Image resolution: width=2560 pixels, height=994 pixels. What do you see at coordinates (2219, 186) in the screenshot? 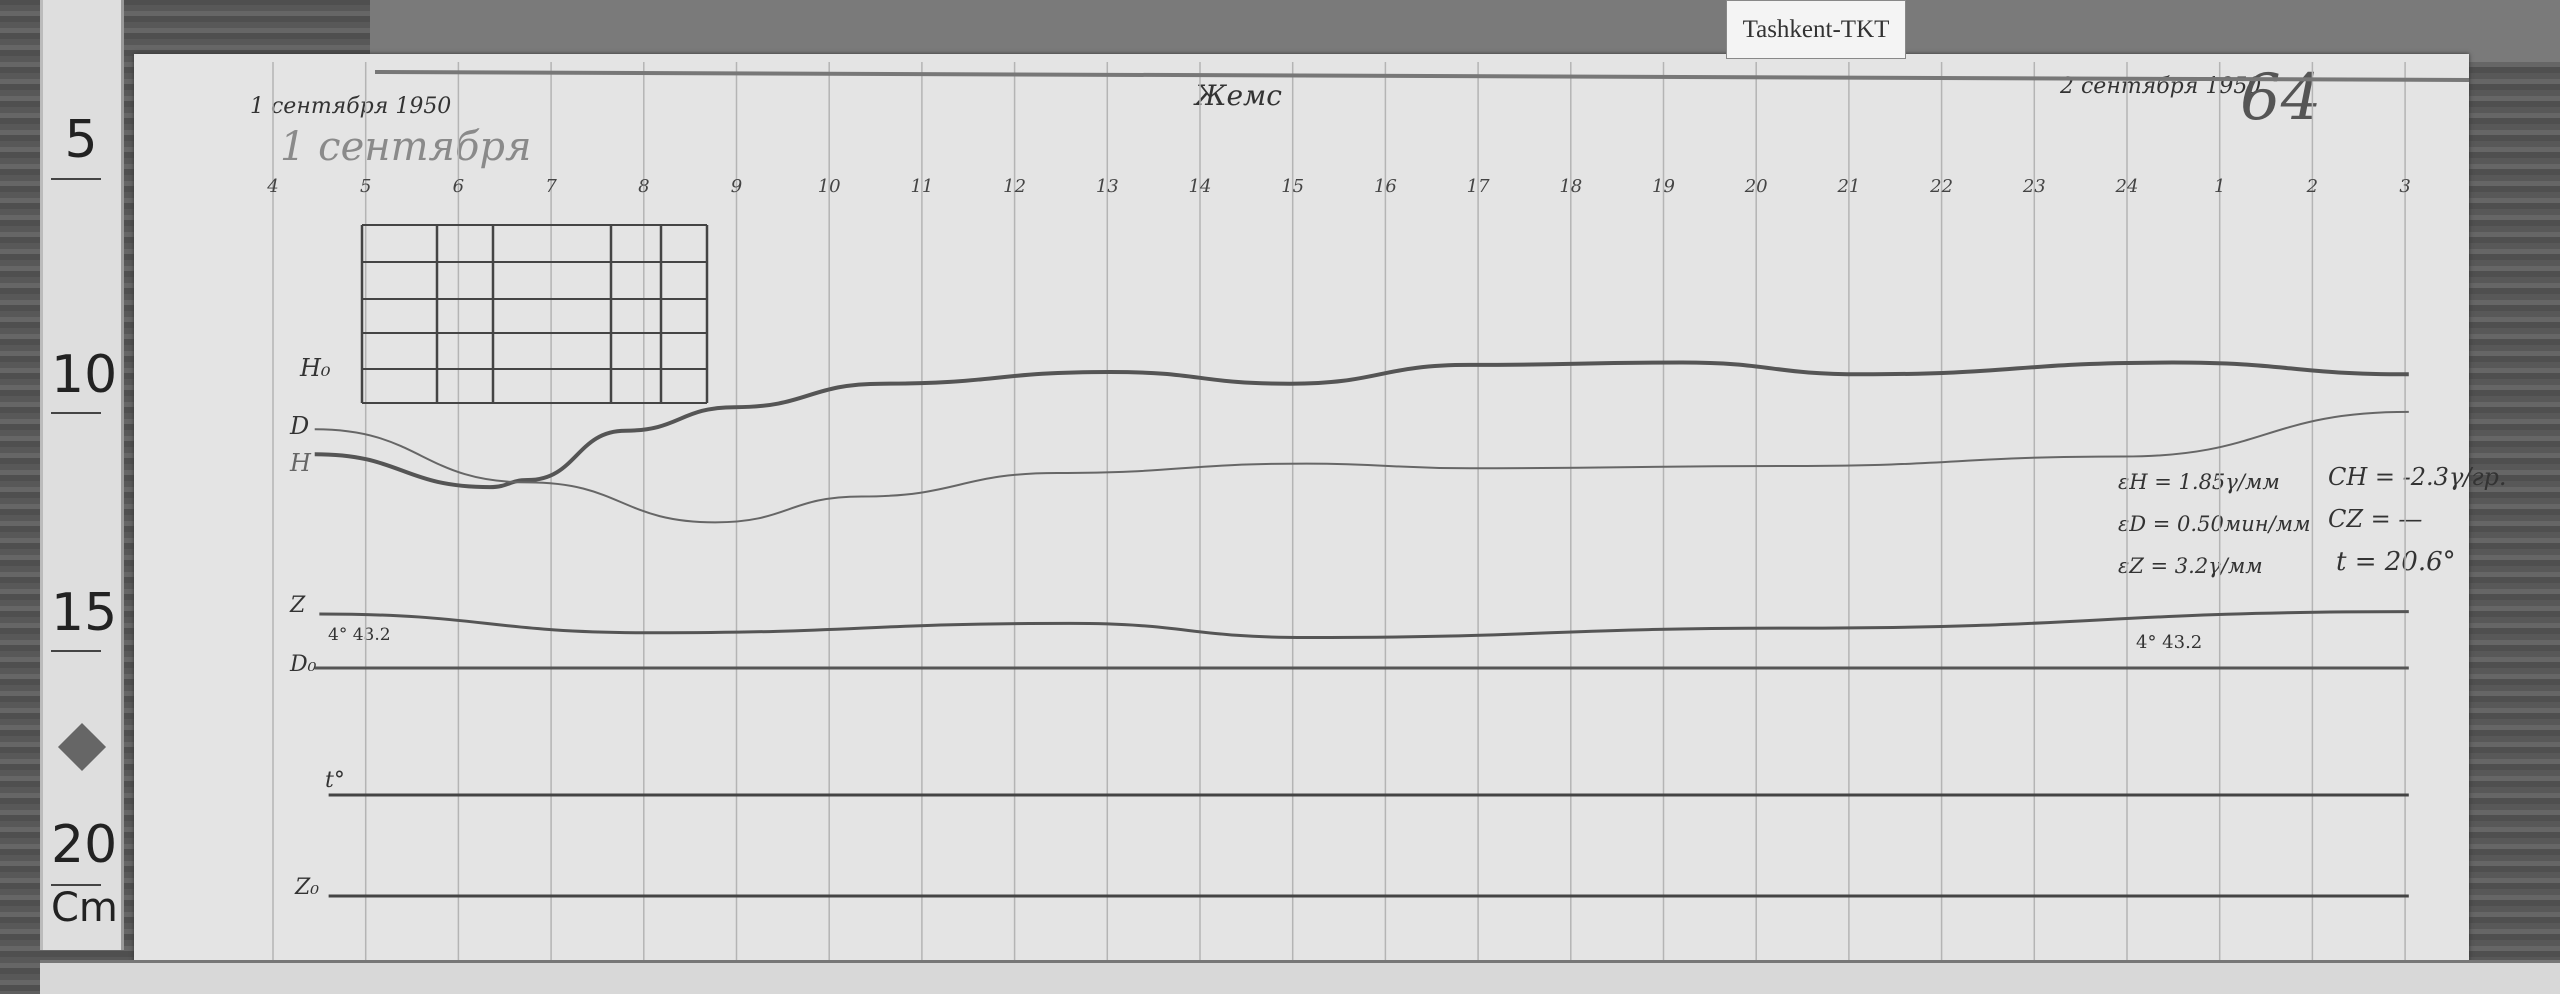
I see `hour-tick-label: 1` at bounding box center [2219, 186].